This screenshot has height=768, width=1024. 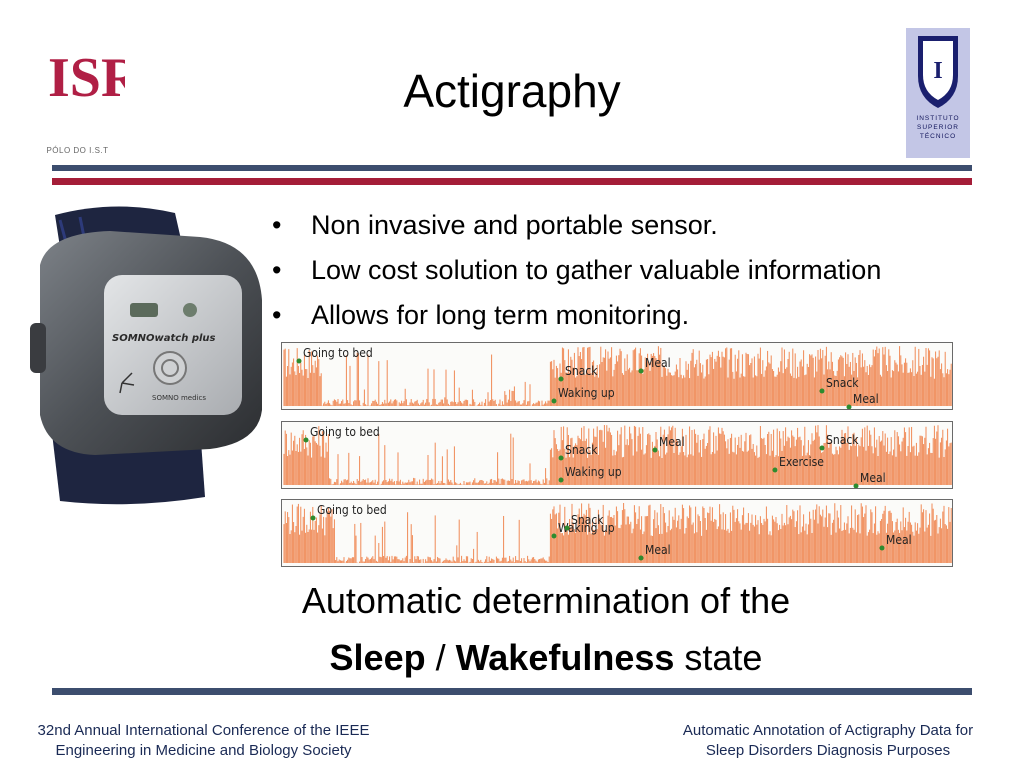 I want to click on activity-trace-svg: Going to bed Snack Waking up Meal Snack Meal, so click(x=617, y=377).